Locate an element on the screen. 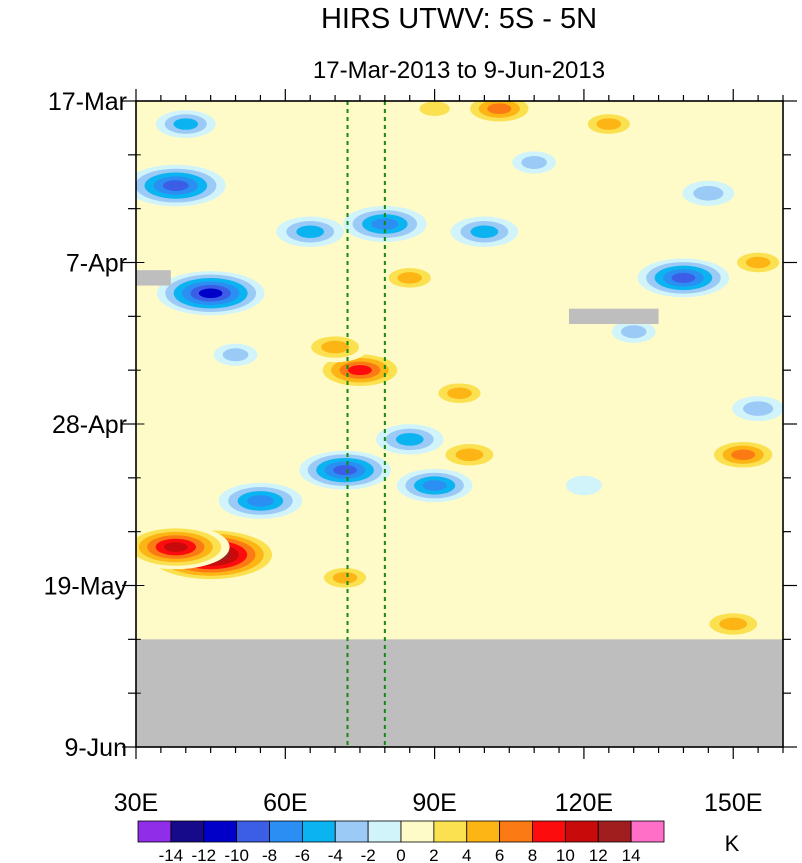 This screenshot has width=802, height=863. y-tick-label: 28-Apr is located at coordinates (89, 425).